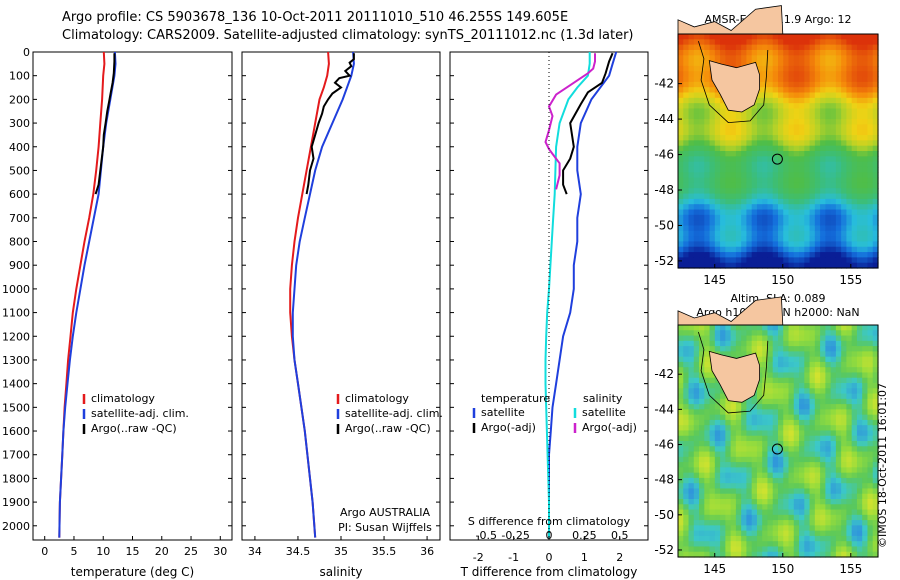 This screenshot has width=900, height=580. What do you see at coordinates (609, 427) in the screenshot?
I see `diff-salinity-legend-label: Argo(-adj)` at bounding box center [609, 427].